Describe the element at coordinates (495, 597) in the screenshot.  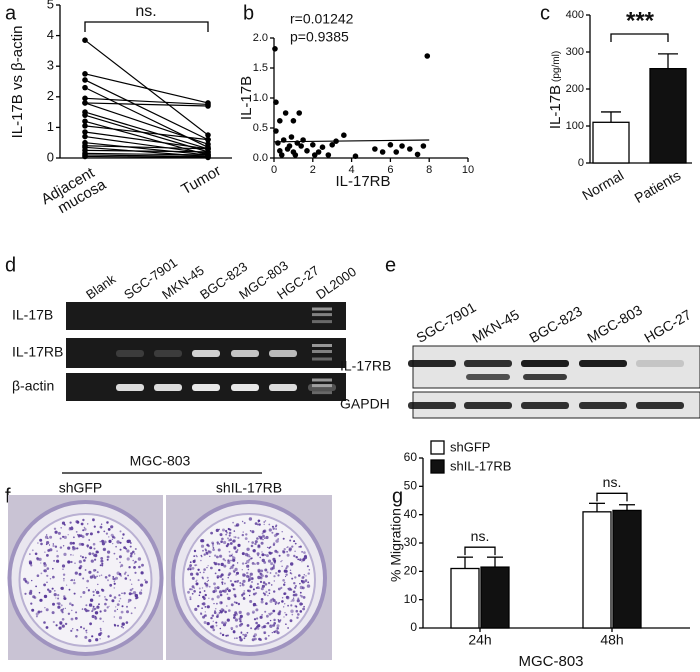
I see `bar` at that location.